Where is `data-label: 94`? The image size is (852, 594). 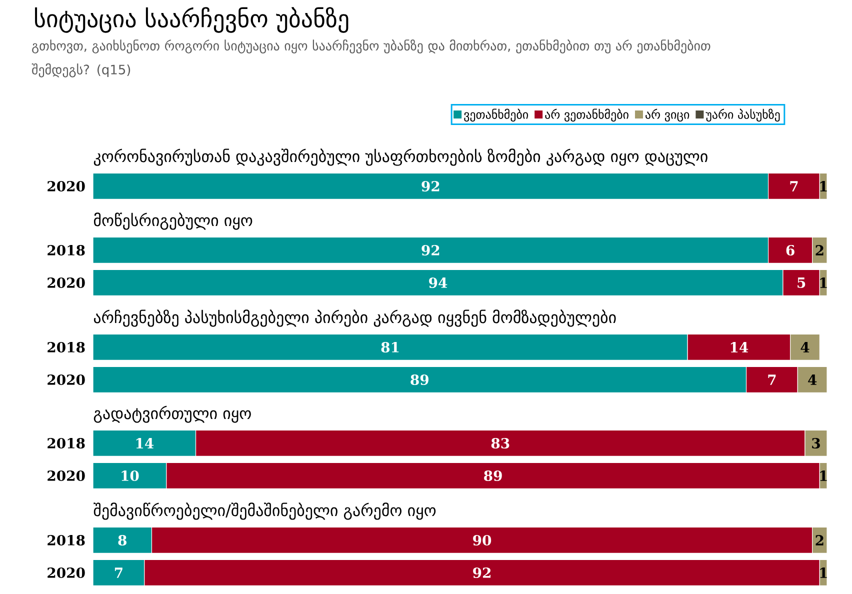
data-label: 94 is located at coordinates (438, 282).